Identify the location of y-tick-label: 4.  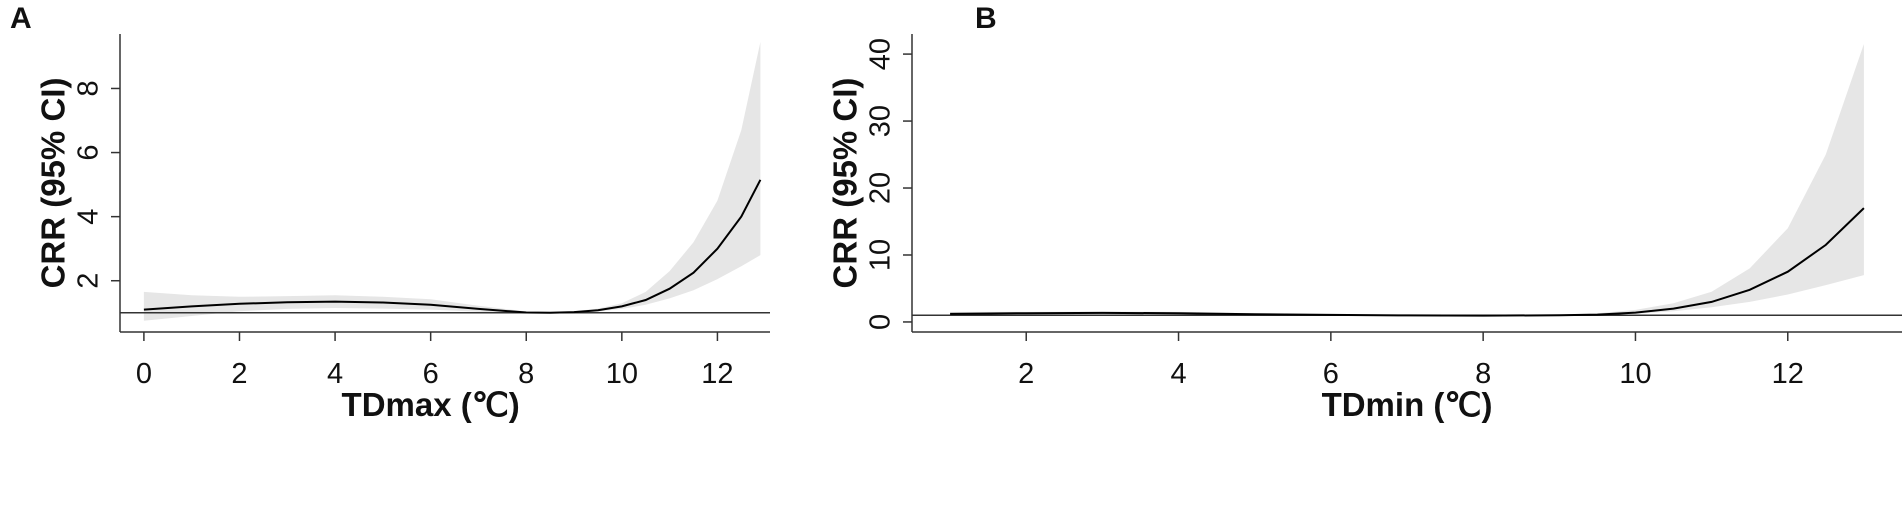
(89, 217).